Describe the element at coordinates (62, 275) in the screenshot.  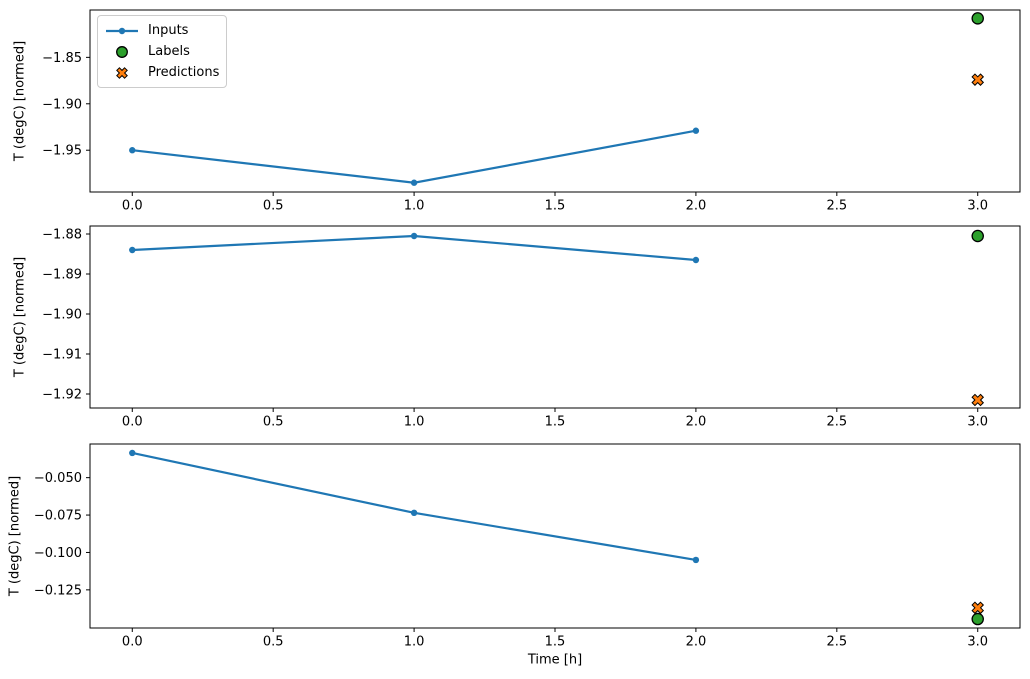
I see `y-tick-label: −1.89` at that location.